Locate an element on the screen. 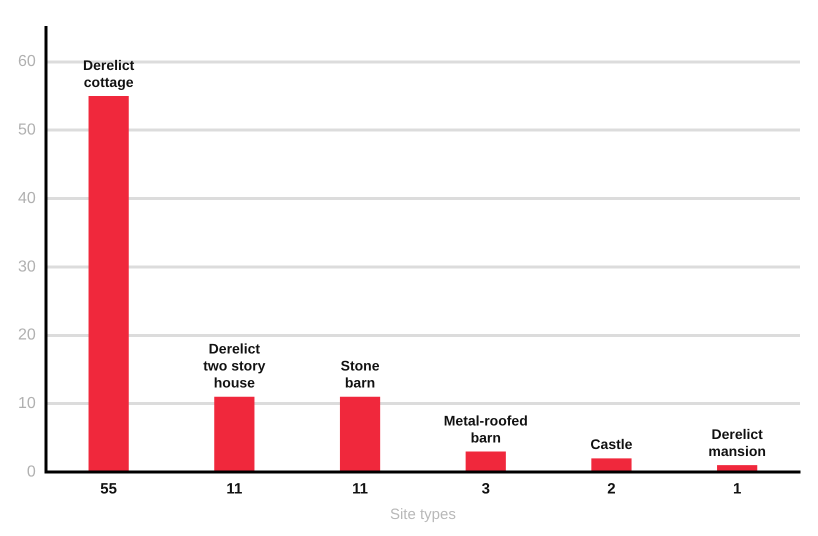 This screenshot has width=818, height=536. y-tick-label: 10 is located at coordinates (27, 403).